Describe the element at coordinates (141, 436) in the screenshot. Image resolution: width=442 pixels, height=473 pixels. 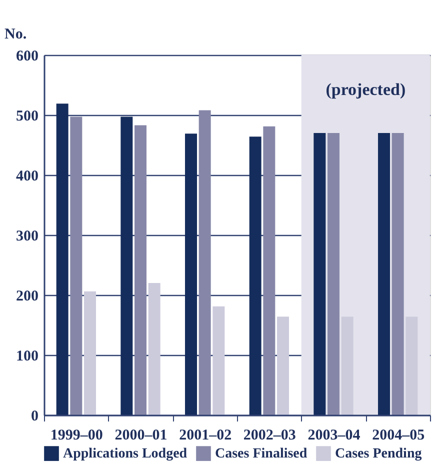
I see `x-tick-label: 2000–01` at that location.